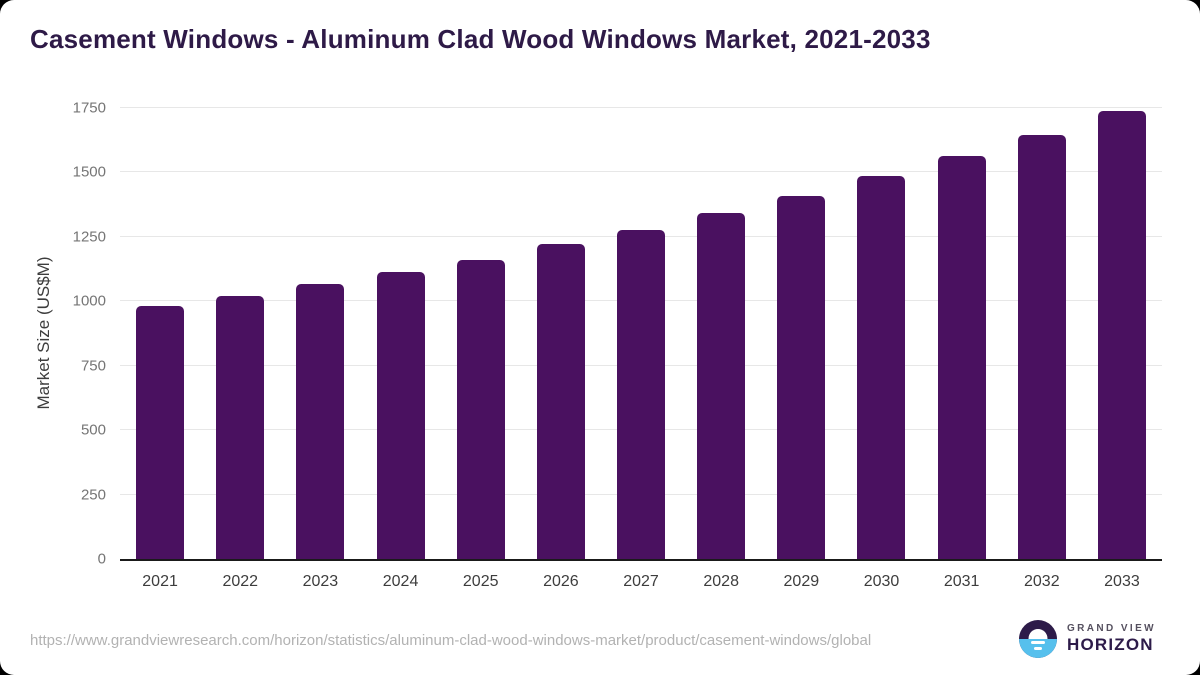 The image size is (1200, 675). What do you see at coordinates (160, 432) in the screenshot?
I see `bar-2021` at bounding box center [160, 432].